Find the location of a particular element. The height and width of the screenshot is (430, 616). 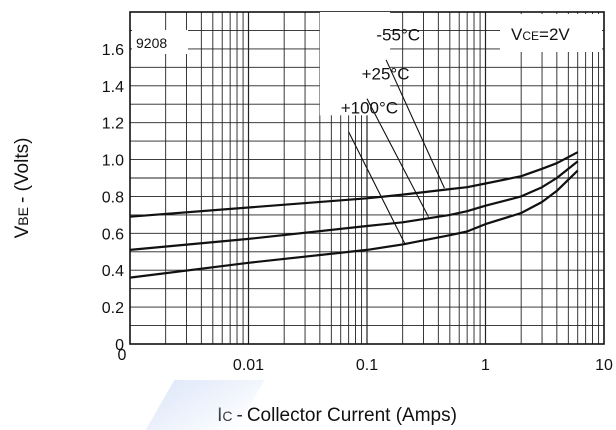

x-axis-label: IC - Collector Current (Amps) is located at coordinates (337, 415).